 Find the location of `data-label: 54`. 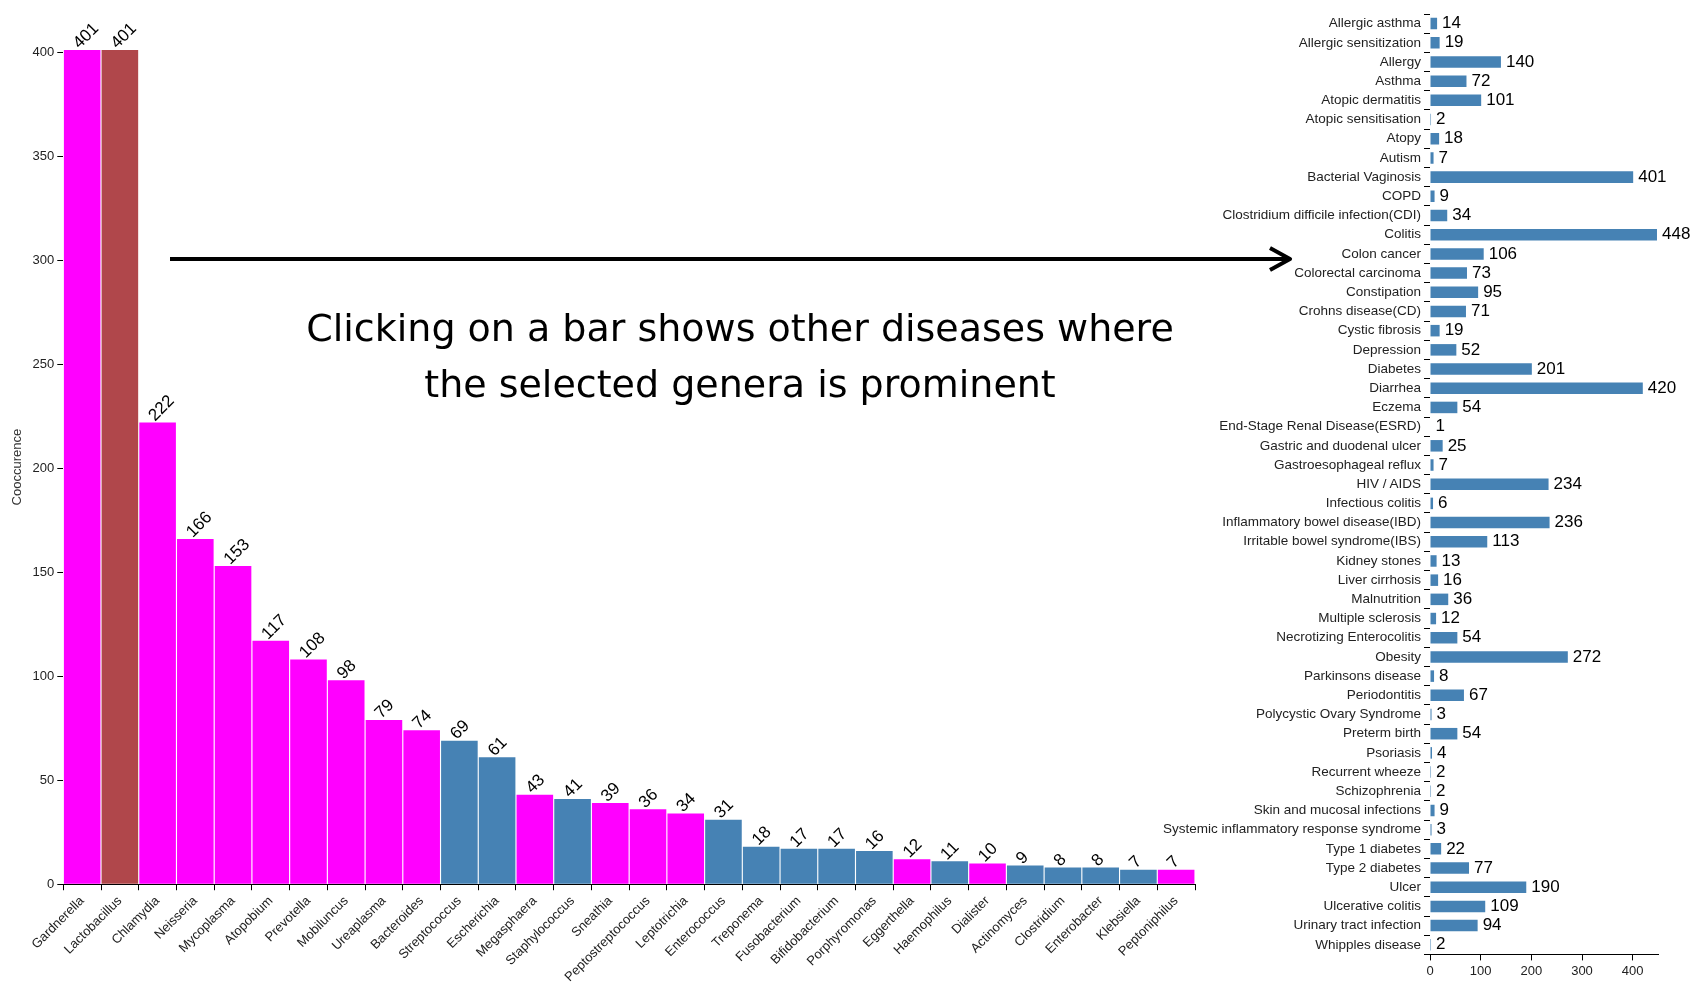

data-label: 54 is located at coordinates (1472, 407).